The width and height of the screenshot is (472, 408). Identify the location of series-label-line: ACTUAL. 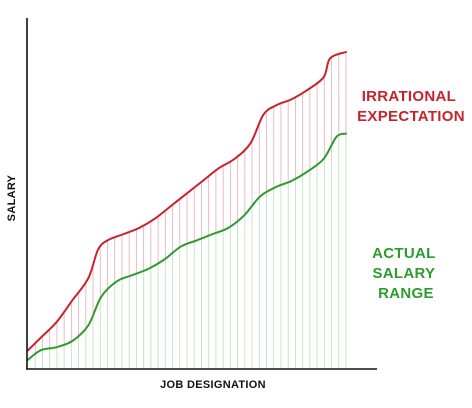
(403, 253).